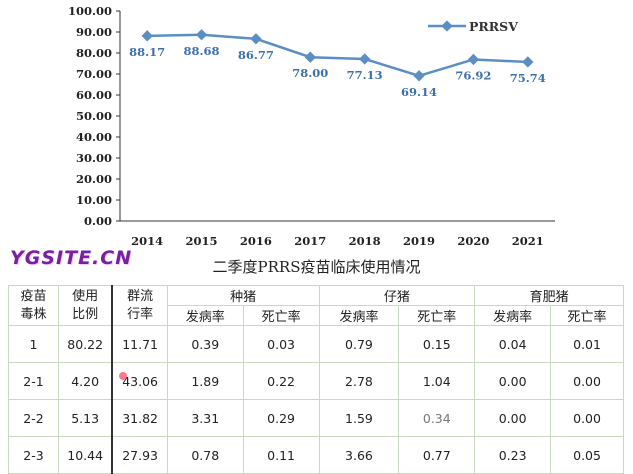  I want to click on cell-value: 0.79, so click(359, 344).